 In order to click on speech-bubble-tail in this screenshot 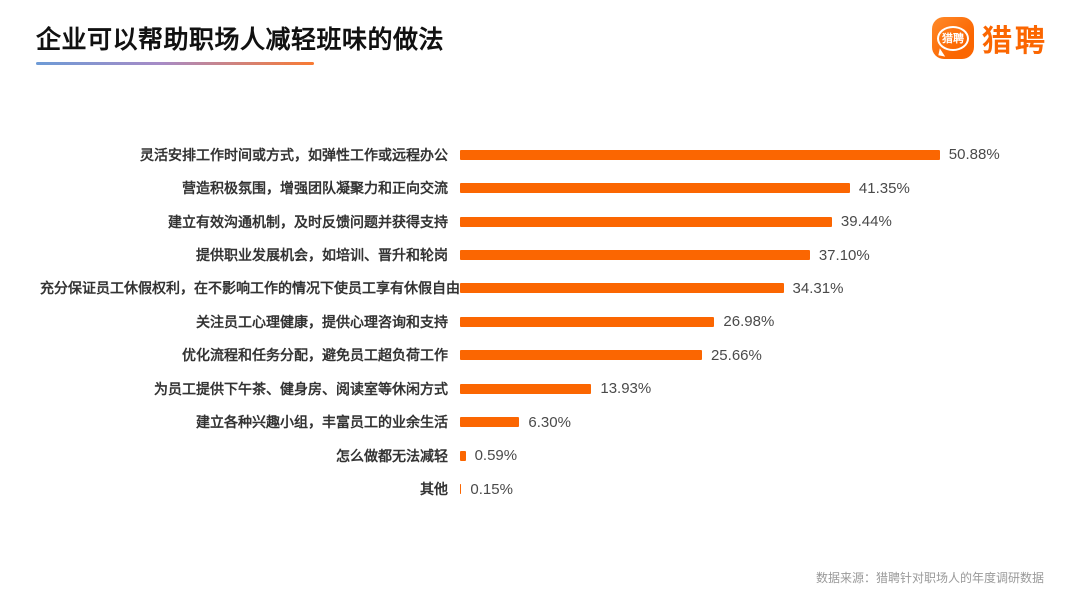, I will do `click(942, 52)`.